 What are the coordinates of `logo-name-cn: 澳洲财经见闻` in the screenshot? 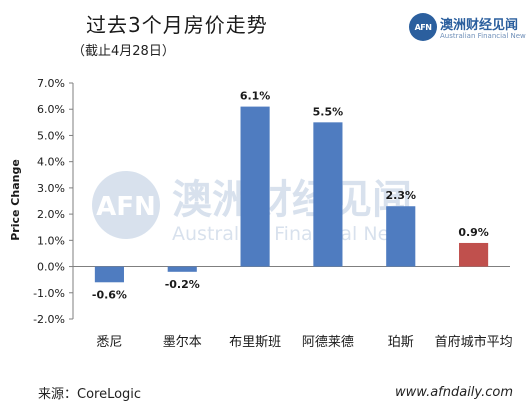 It's located at (479, 25).